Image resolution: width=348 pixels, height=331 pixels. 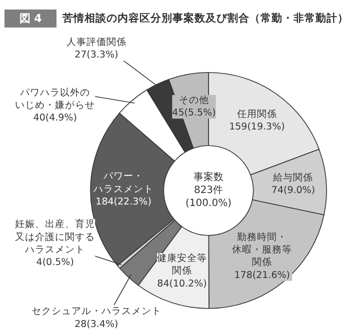 I want to click on slice-label: 健康安全等関係, so click(x=182, y=264).